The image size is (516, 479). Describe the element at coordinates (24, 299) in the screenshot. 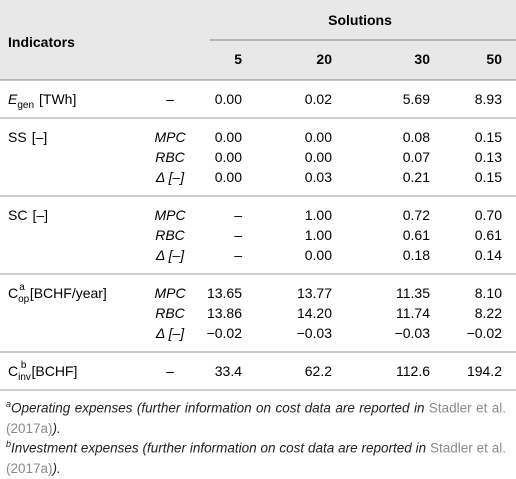

I see `indicator-subscript: op` at that location.